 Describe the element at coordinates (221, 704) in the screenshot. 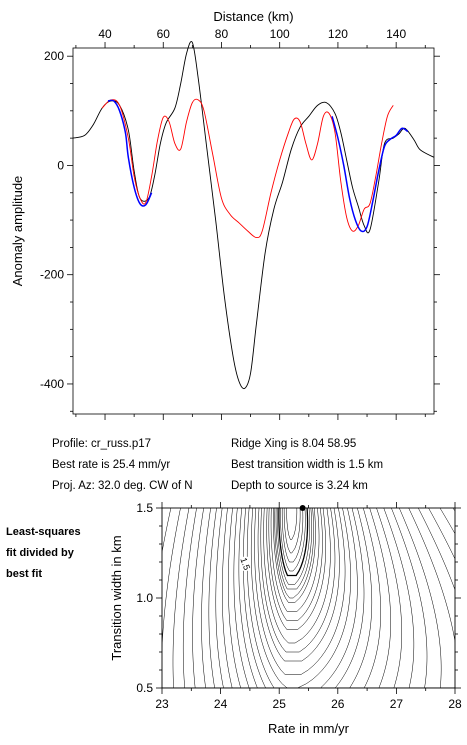

I see `x-tick-label: 24` at that location.